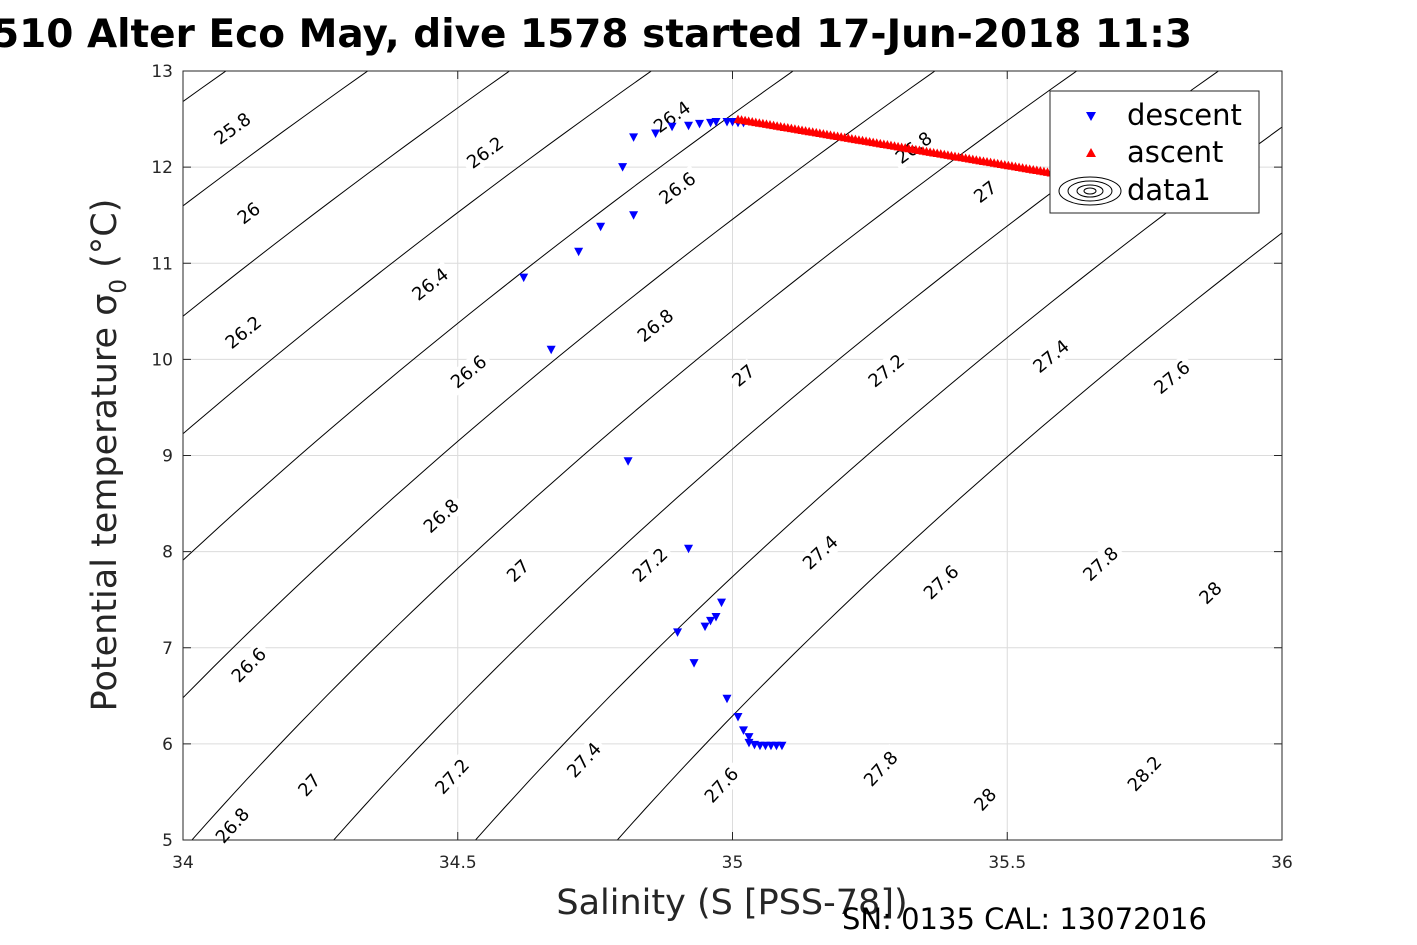  Describe the element at coordinates (458, 863) in the screenshot. I see `x-tick-label: 34.5` at that location.